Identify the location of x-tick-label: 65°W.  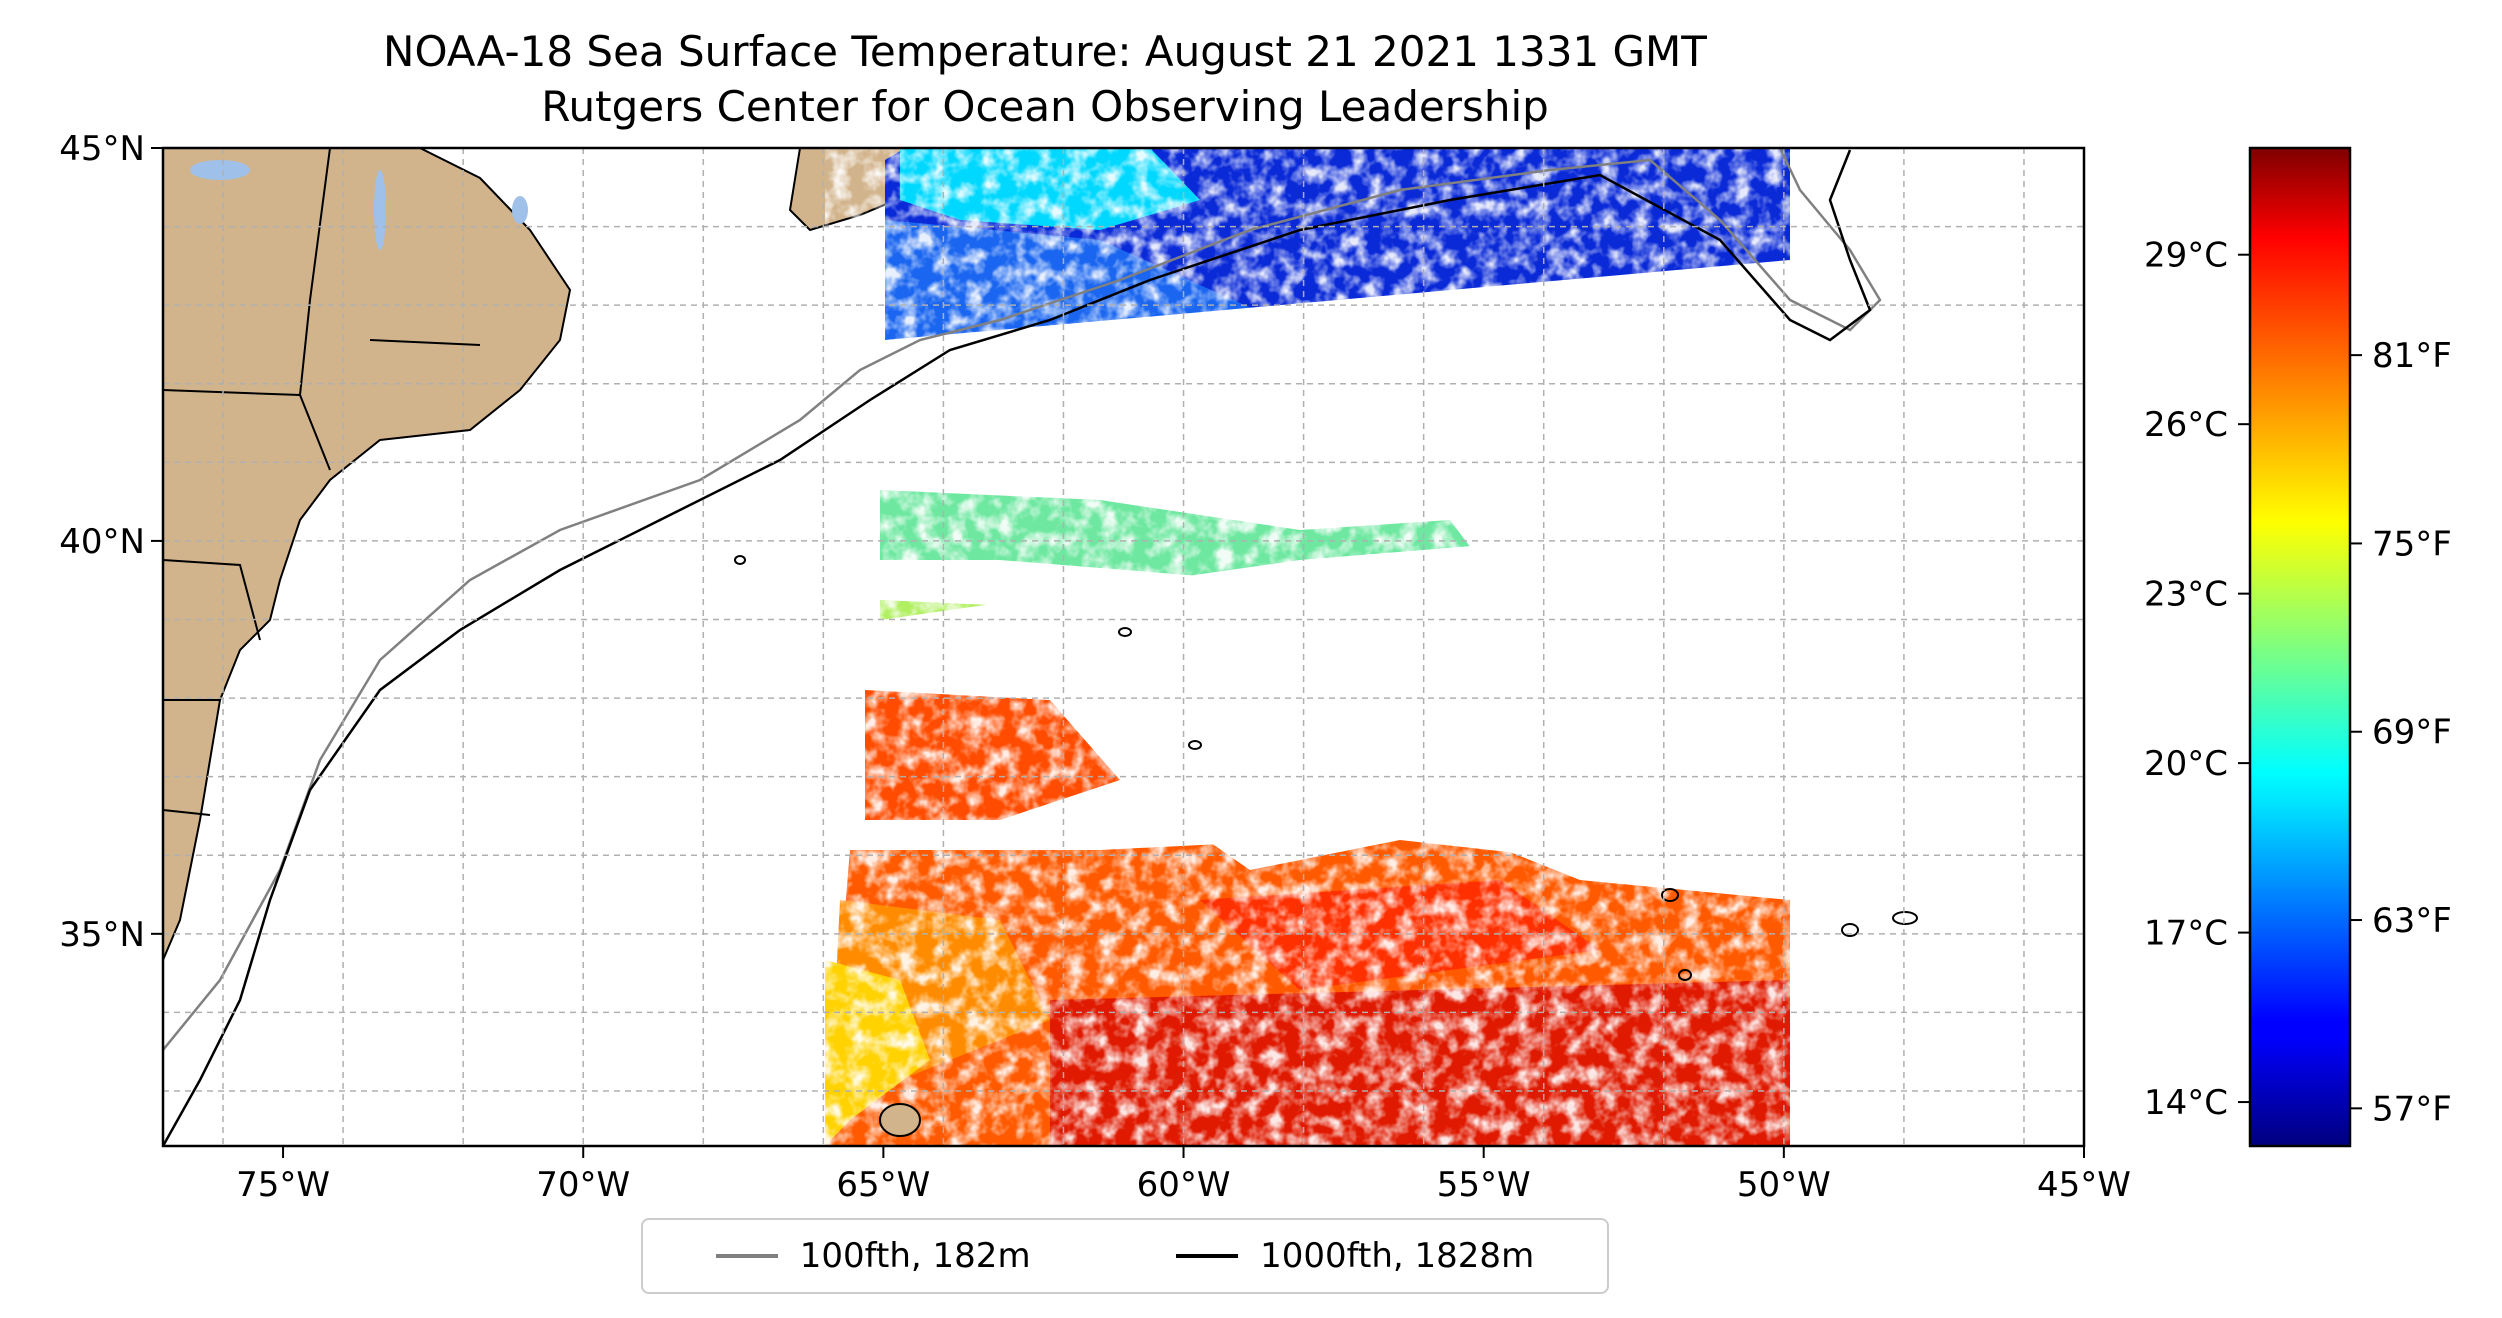
(883, 1185).